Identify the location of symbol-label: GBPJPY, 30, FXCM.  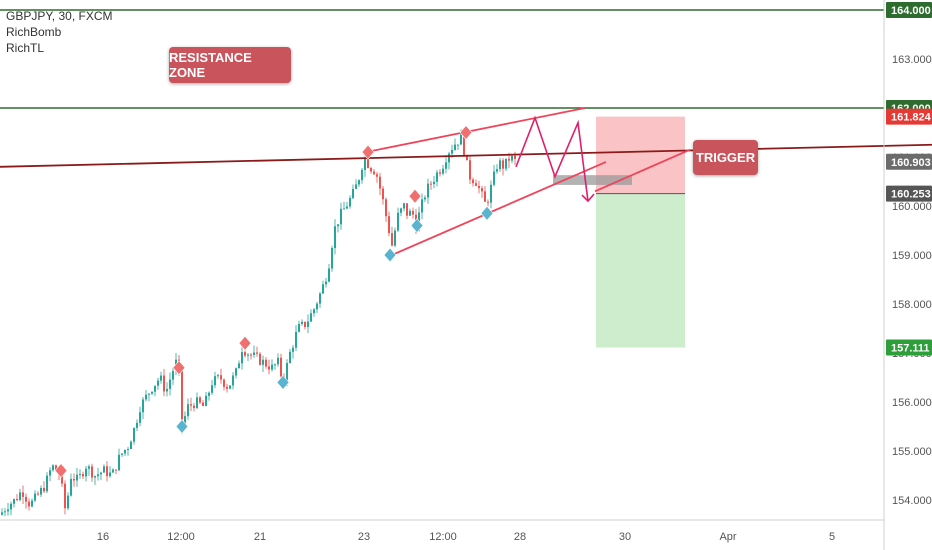
(59, 16).